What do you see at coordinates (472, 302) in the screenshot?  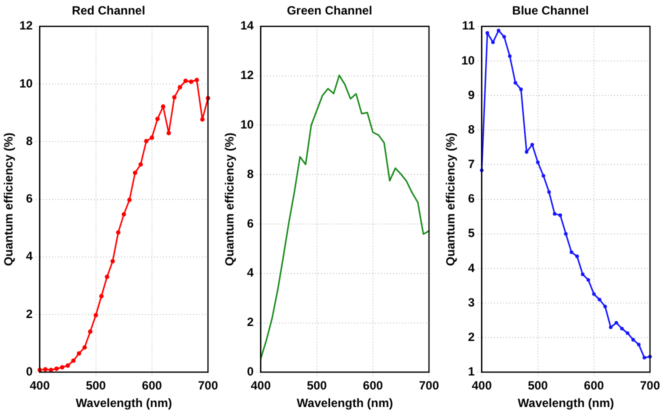 I see `y-tick-label: 3` at bounding box center [472, 302].